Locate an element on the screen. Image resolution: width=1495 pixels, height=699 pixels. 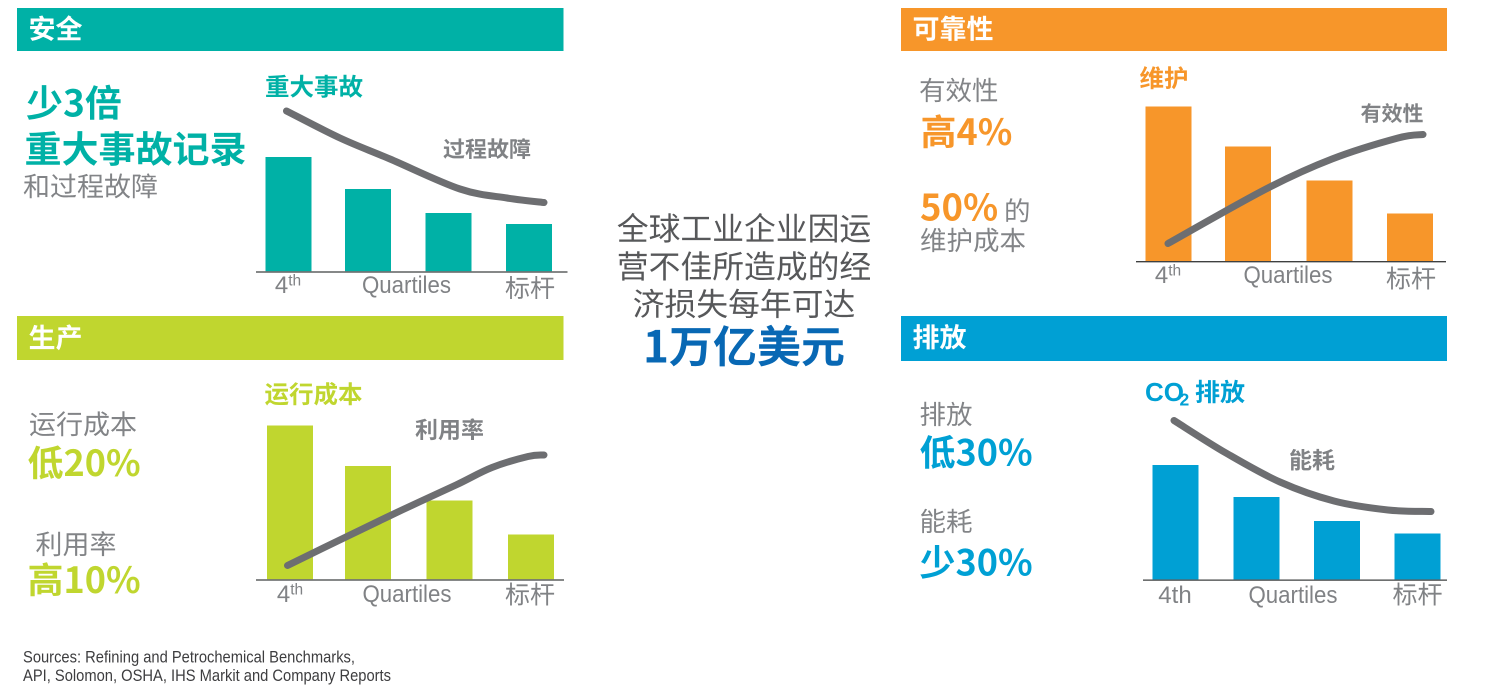
svg-text: 4th is located at coordinates (1174, 595).